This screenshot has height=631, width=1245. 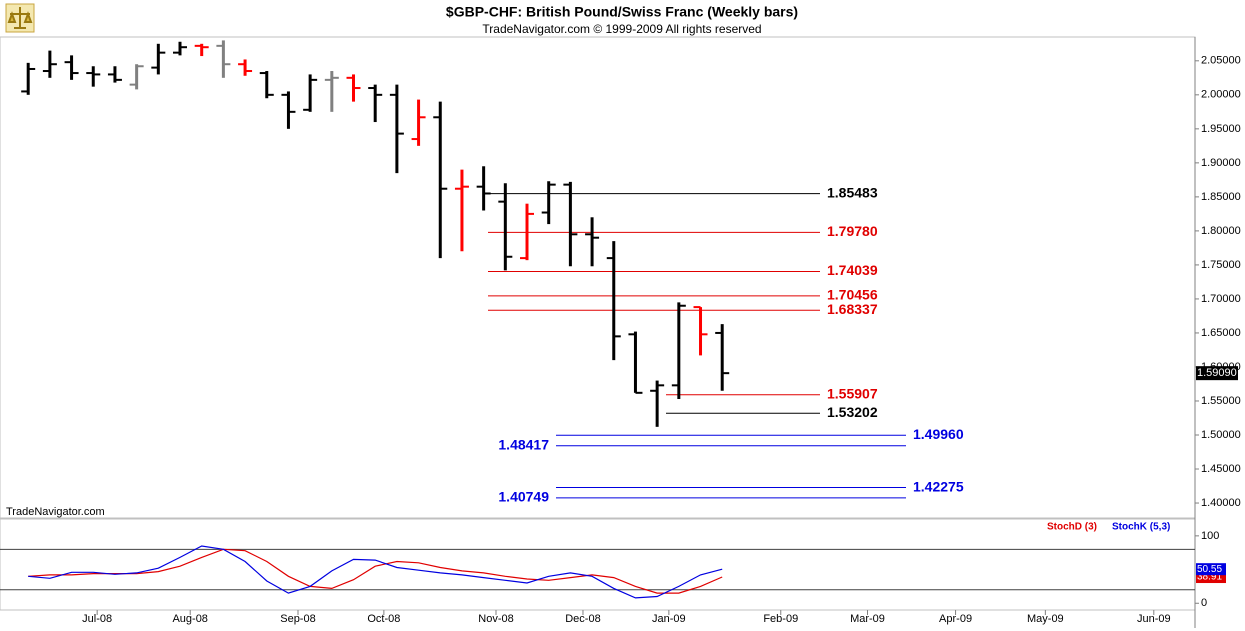 I want to click on level-label: 1.74039, so click(x=852, y=270).